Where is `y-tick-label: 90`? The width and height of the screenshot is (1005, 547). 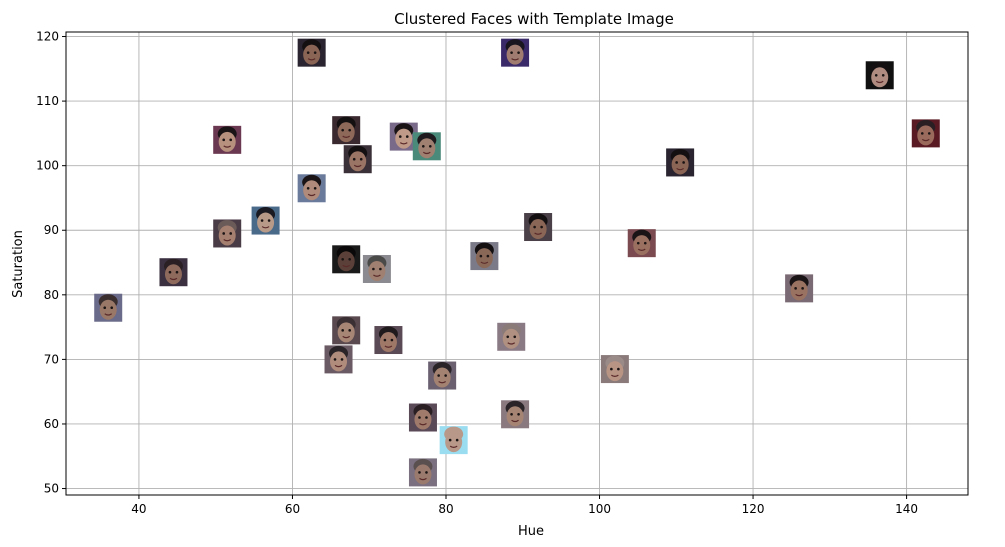 y-tick-label: 90 is located at coordinates (51, 230).